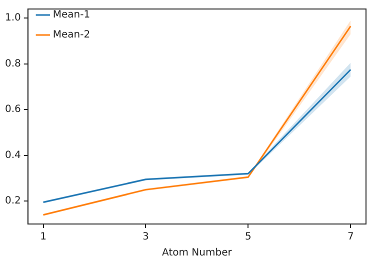  Describe the element at coordinates (12, 110) in the screenshot. I see `y-tick-label: 0.6` at that location.